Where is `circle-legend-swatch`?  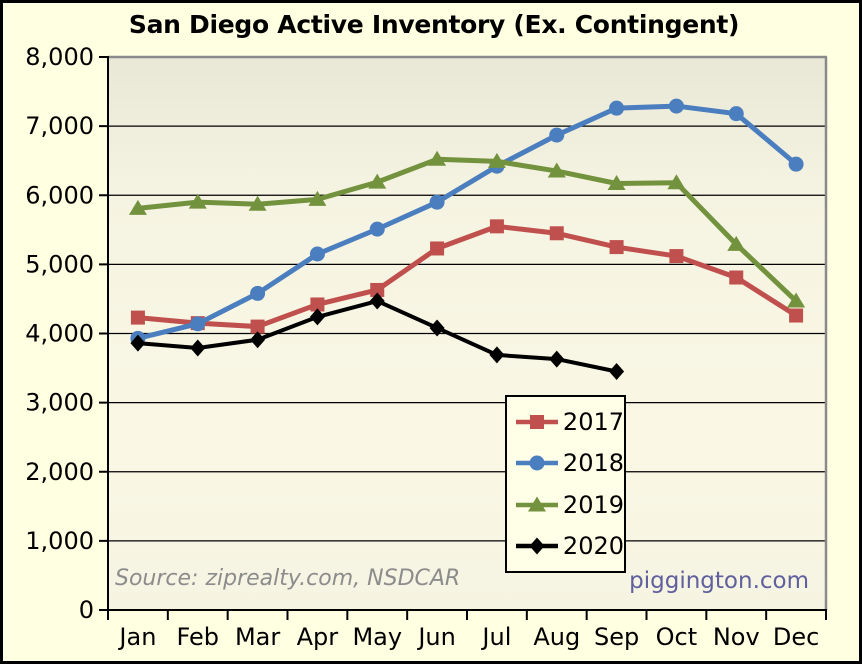 circle-legend-swatch is located at coordinates (537, 463).